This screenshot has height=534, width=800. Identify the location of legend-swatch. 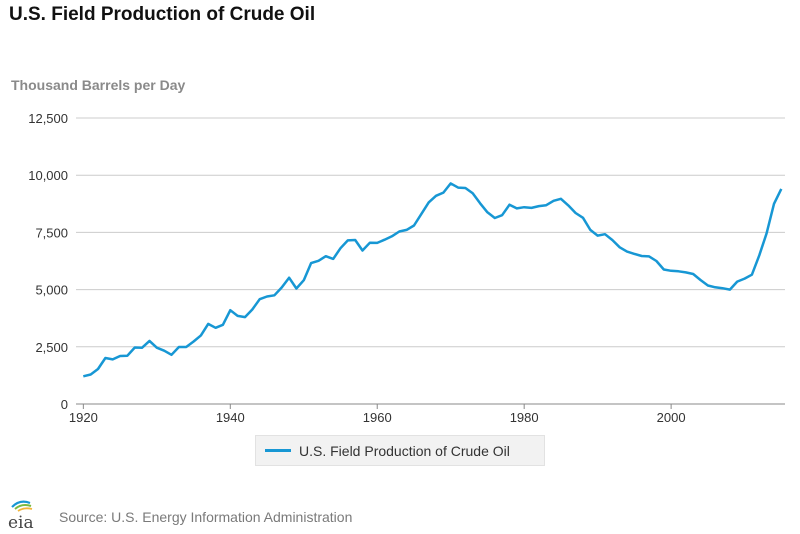
(278, 450).